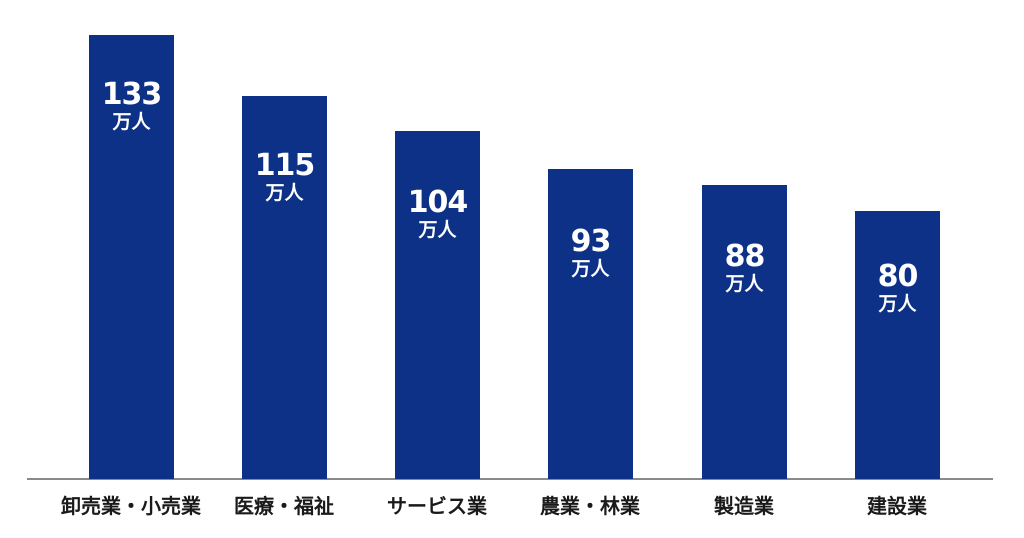 The image size is (1024, 538). I want to click on bar-value: 133, so click(132, 94).